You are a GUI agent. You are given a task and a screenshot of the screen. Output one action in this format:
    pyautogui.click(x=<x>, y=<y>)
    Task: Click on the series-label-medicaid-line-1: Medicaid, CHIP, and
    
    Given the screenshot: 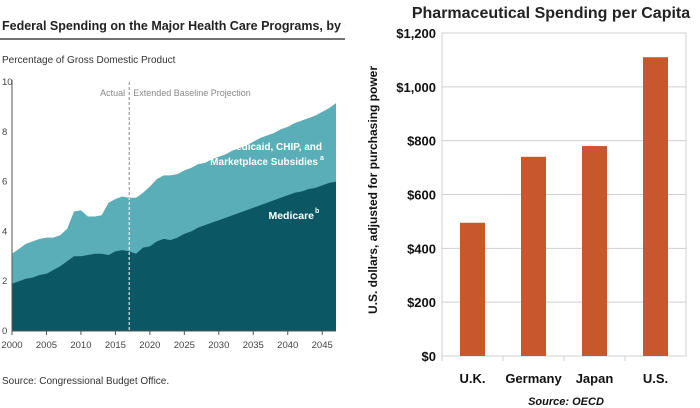 What is the action you would take?
    pyautogui.click(x=275, y=147)
    